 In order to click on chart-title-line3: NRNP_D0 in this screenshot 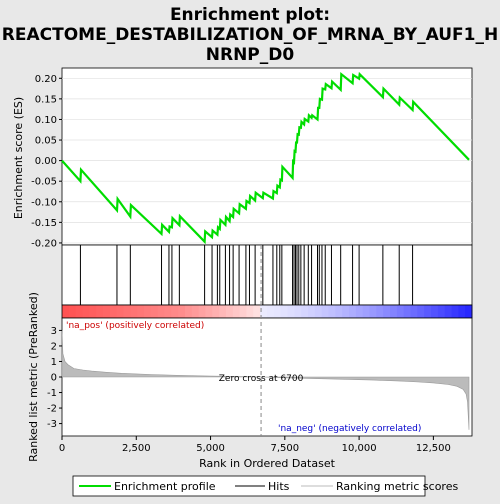, I will do `click(250, 55)`.